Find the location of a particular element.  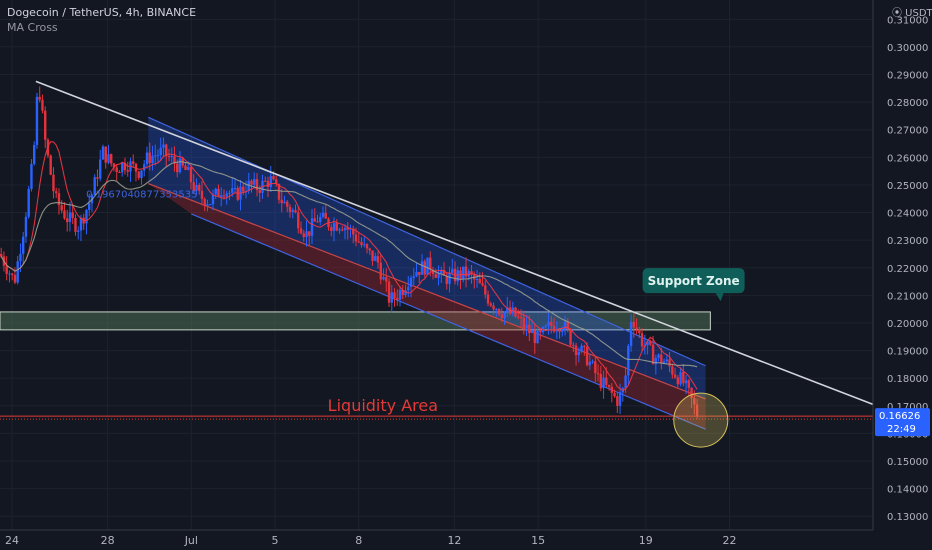

support-zone-box is located at coordinates (355, 321).